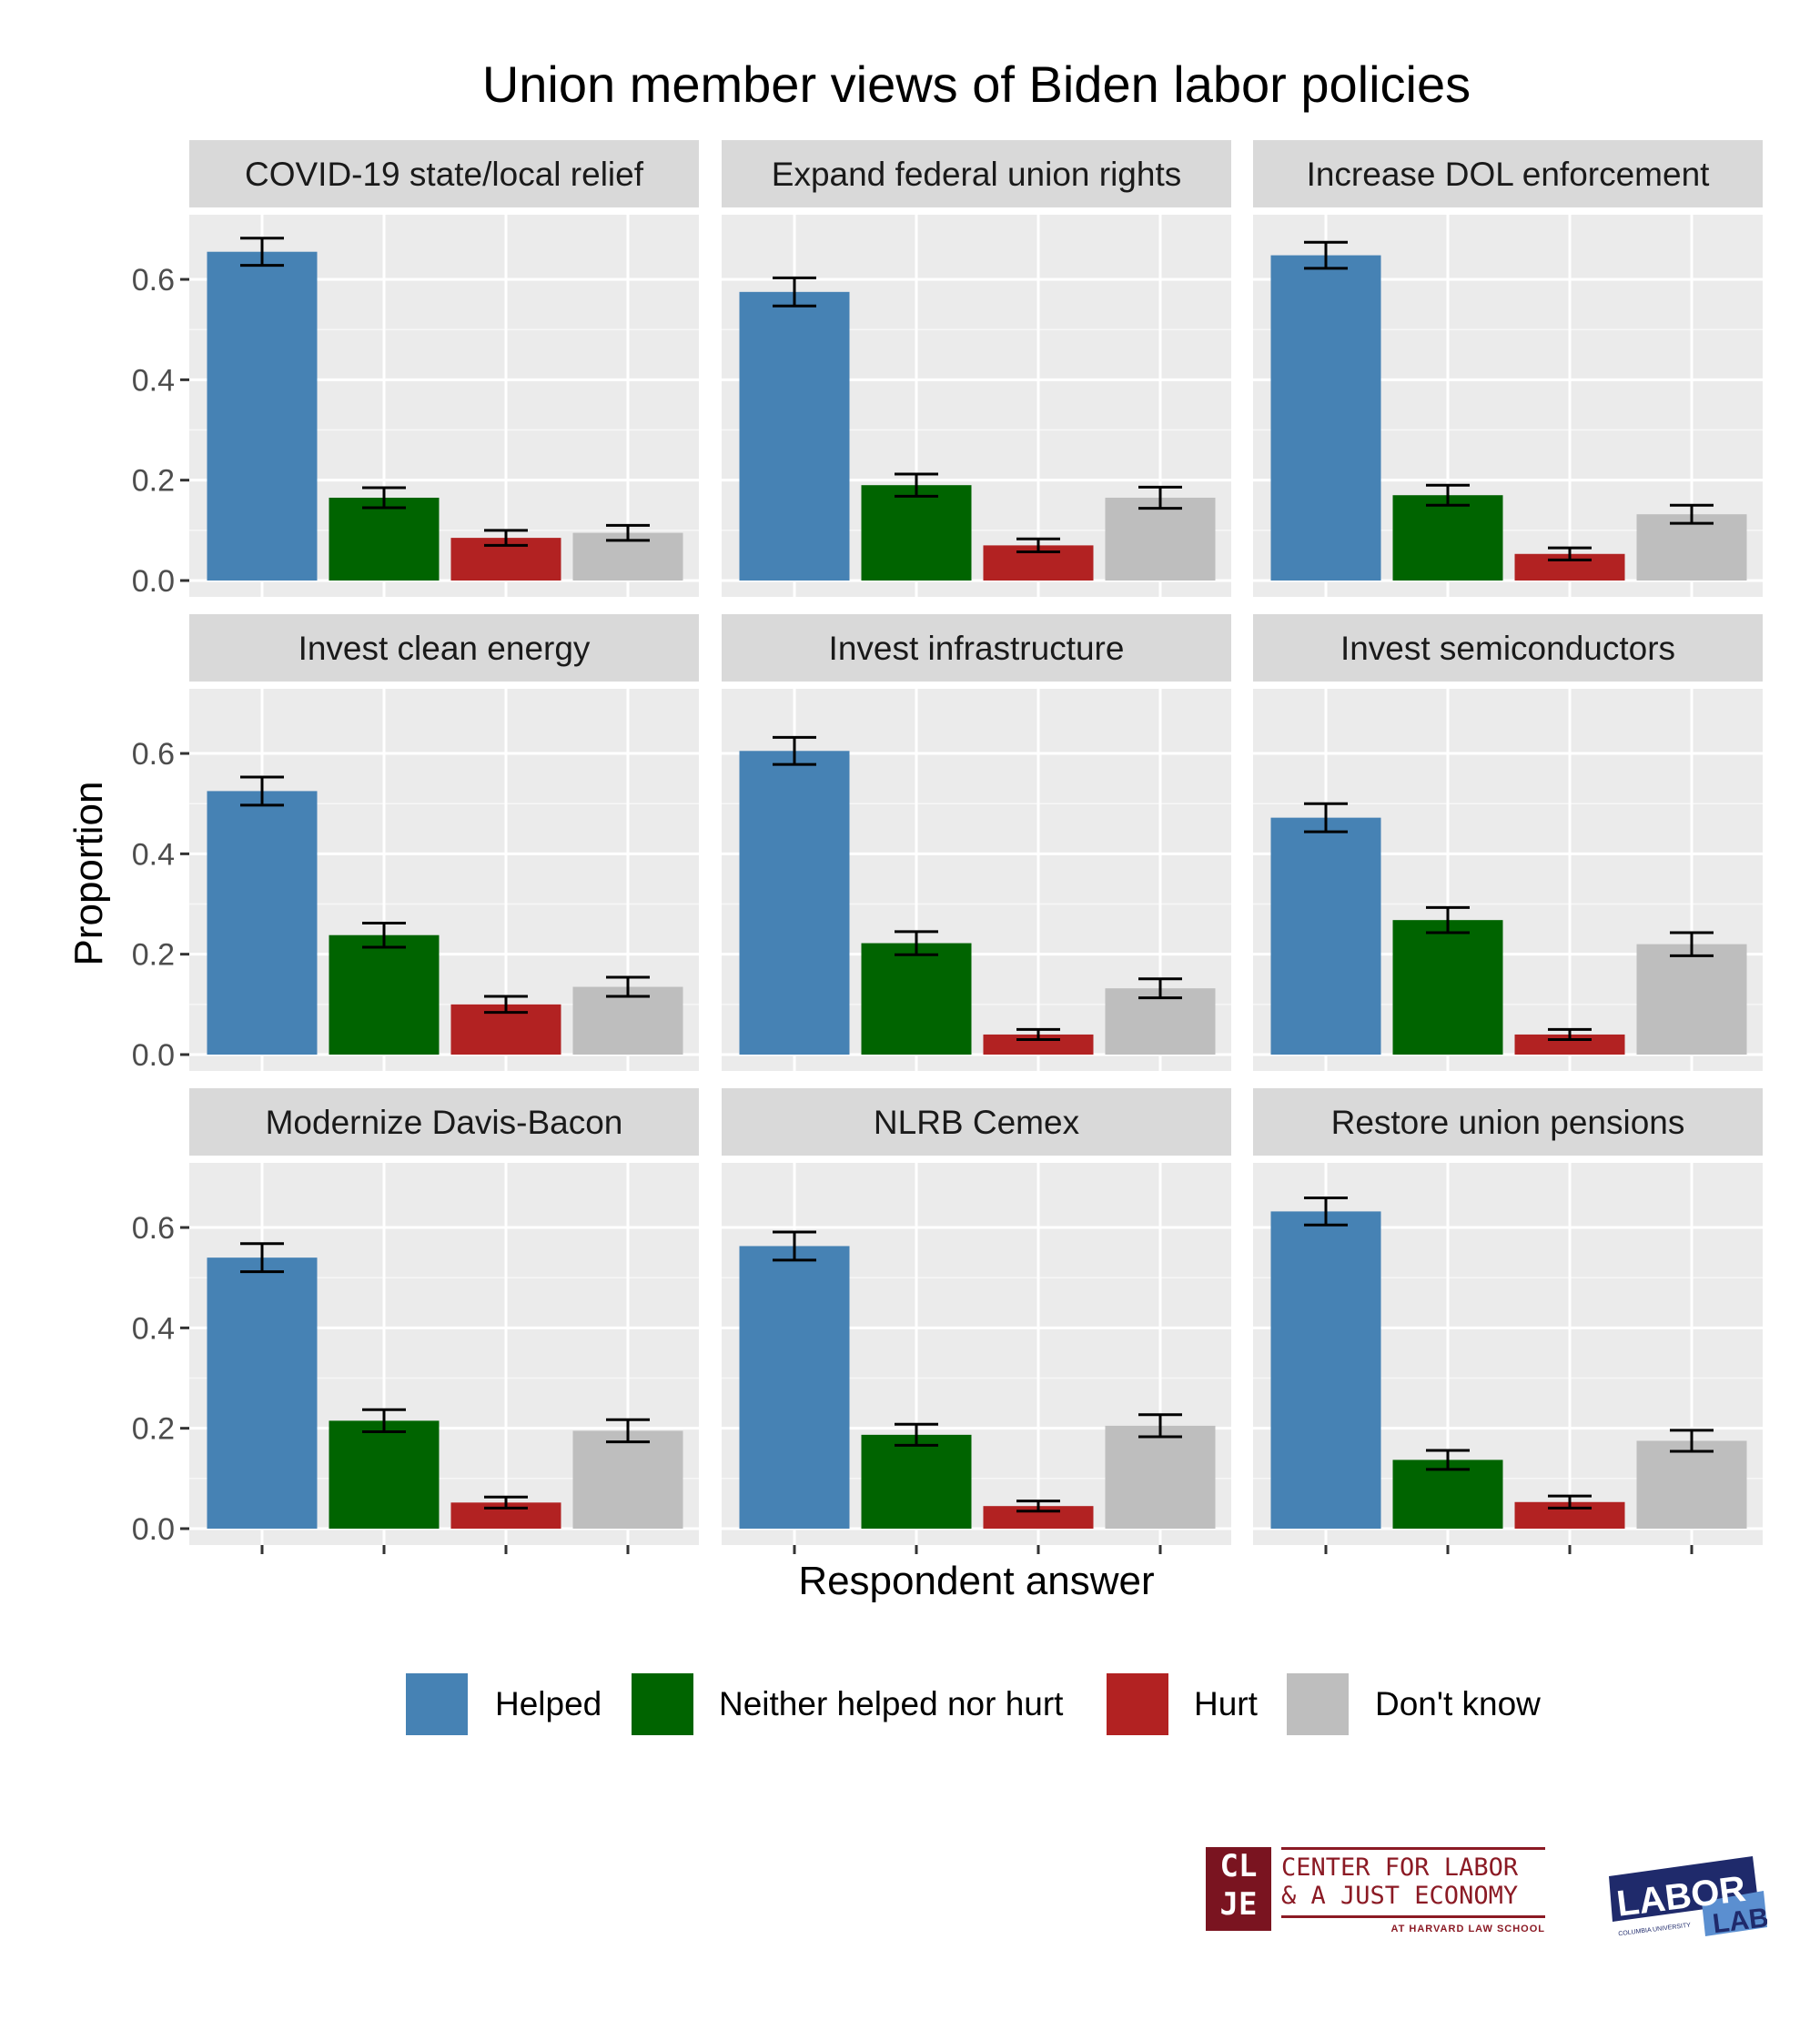  What do you see at coordinates (976, 1581) in the screenshot?
I see `x-axis-title: Respondent answer` at bounding box center [976, 1581].